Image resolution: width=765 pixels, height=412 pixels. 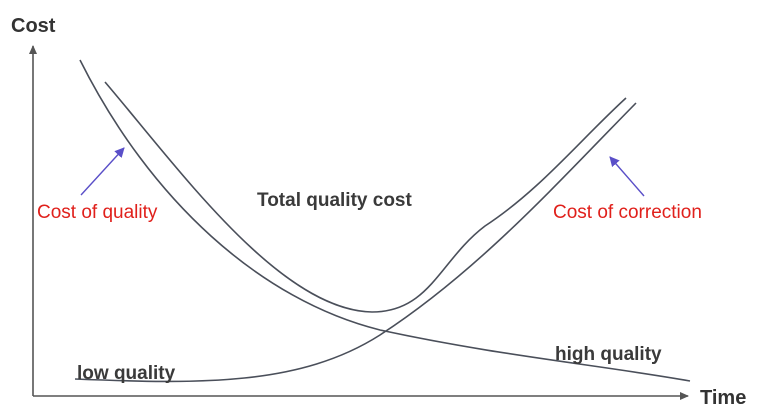 What do you see at coordinates (33, 26) in the screenshot?
I see `y-axis-label: Cost` at bounding box center [33, 26].